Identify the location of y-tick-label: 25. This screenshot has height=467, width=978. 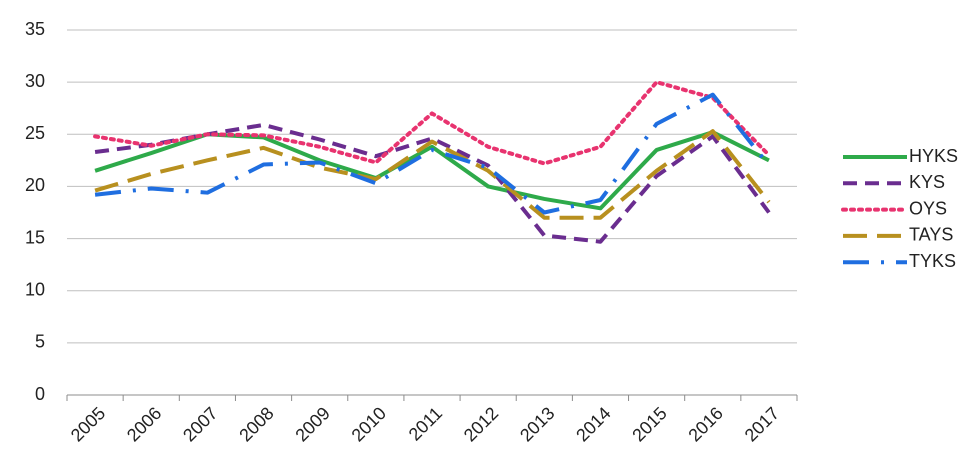
(35, 133).